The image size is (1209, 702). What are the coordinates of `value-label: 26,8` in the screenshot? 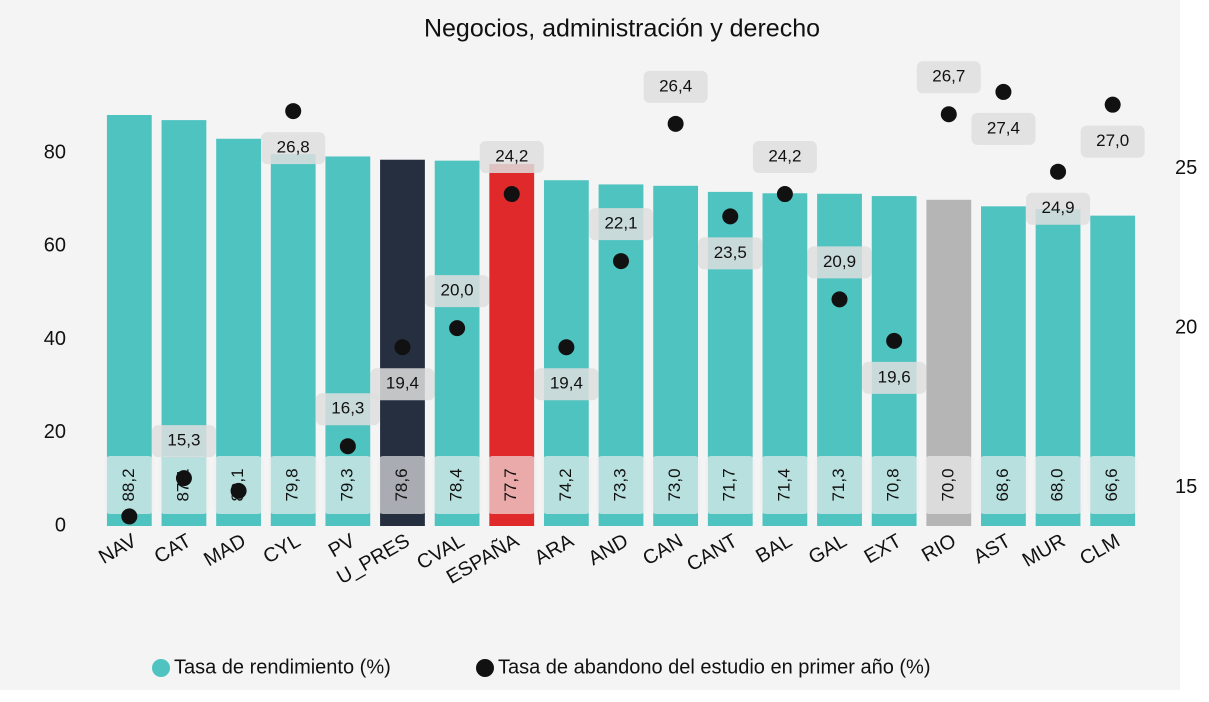 It's located at (293, 147).